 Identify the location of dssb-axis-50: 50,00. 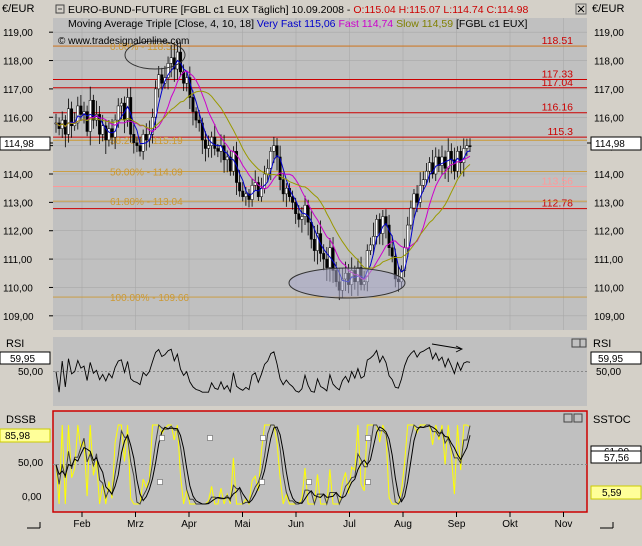
(30, 463).